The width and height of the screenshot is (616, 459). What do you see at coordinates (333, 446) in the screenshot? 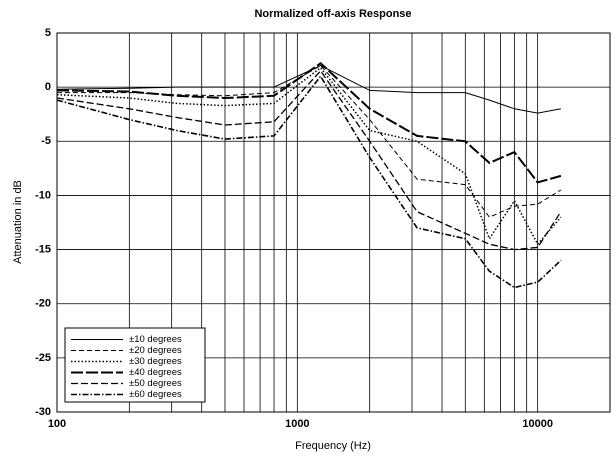
I see `x-axis-label: Frequency (Hz)` at bounding box center [333, 446].